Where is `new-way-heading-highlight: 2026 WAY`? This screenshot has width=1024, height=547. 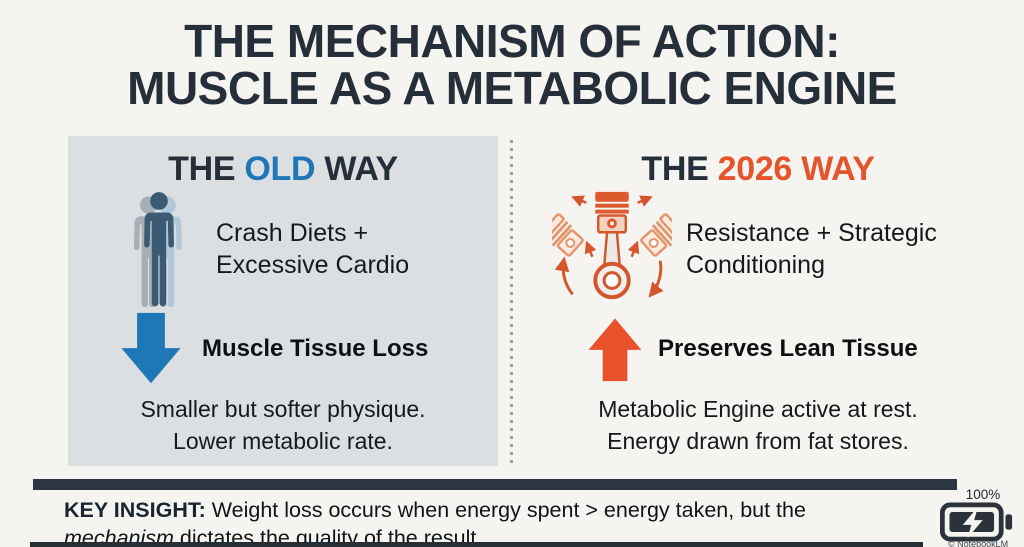
new-way-heading-highlight: 2026 WAY is located at coordinates (796, 169).